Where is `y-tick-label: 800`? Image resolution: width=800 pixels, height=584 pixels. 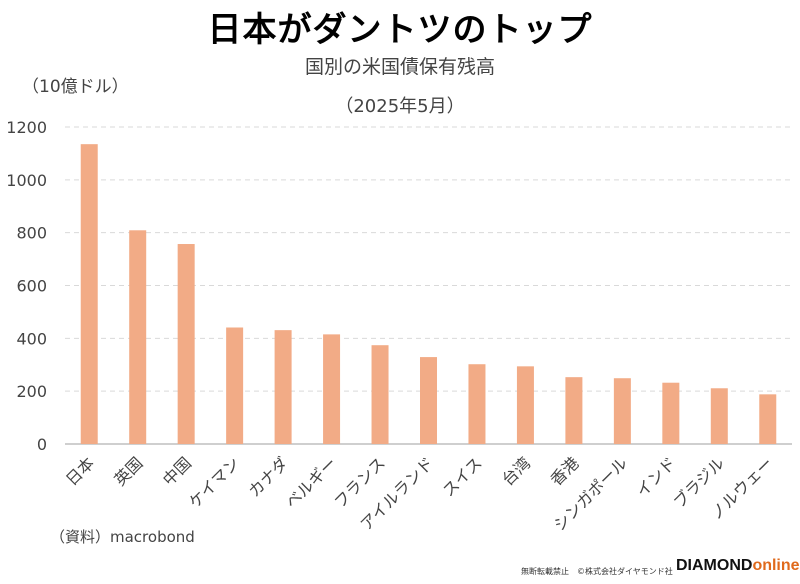 y-tick-label: 800 is located at coordinates (31, 233).